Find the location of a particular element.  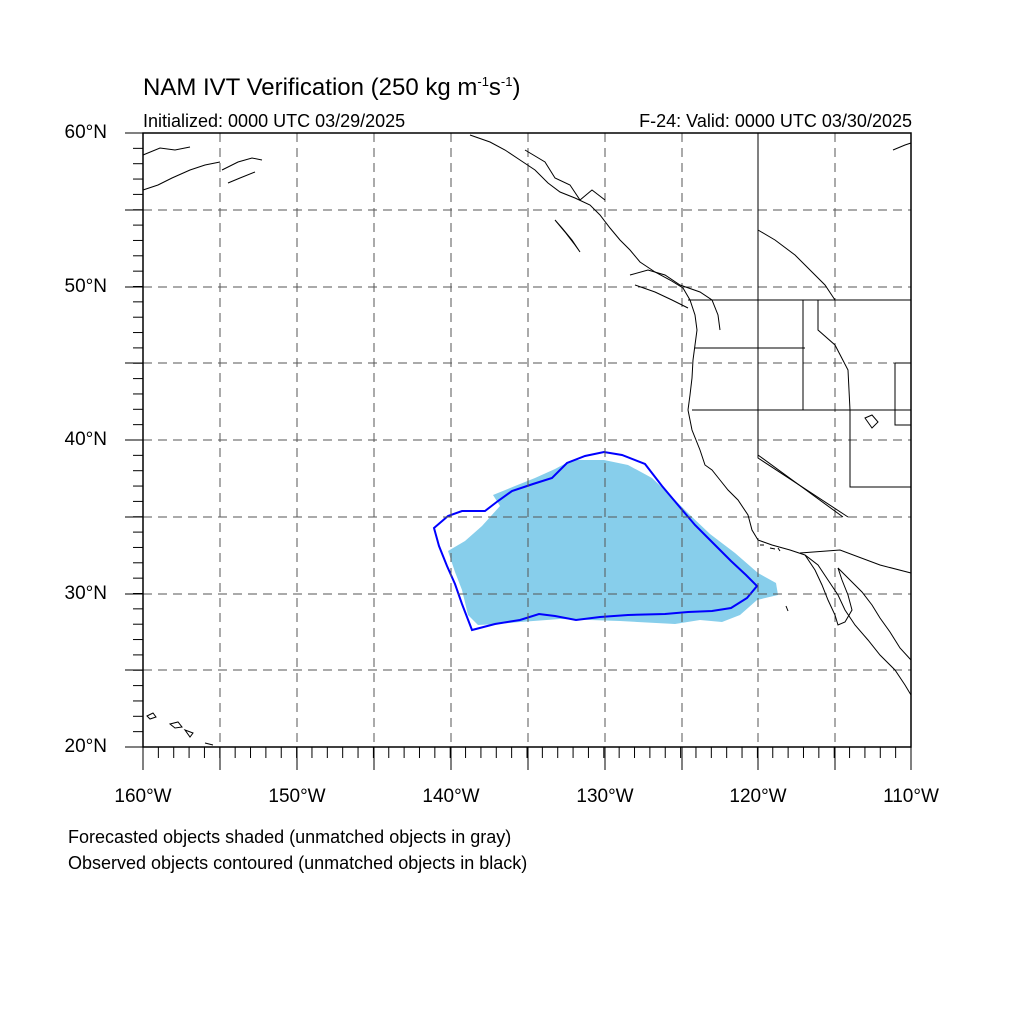

lon-label-160w: 160°W is located at coordinates (143, 796).